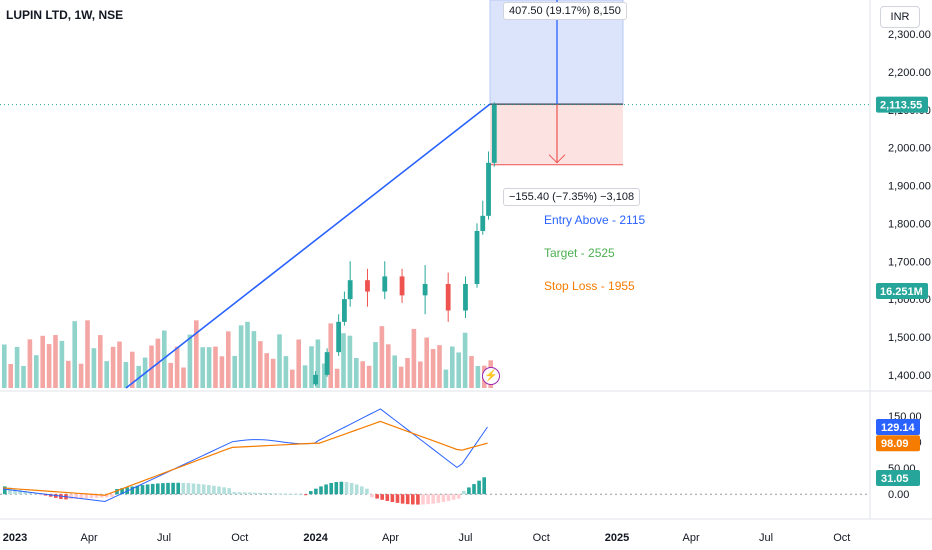  What do you see at coordinates (244, 491) in the screenshot?
I see `macd-histogram` at bounding box center [244, 491].